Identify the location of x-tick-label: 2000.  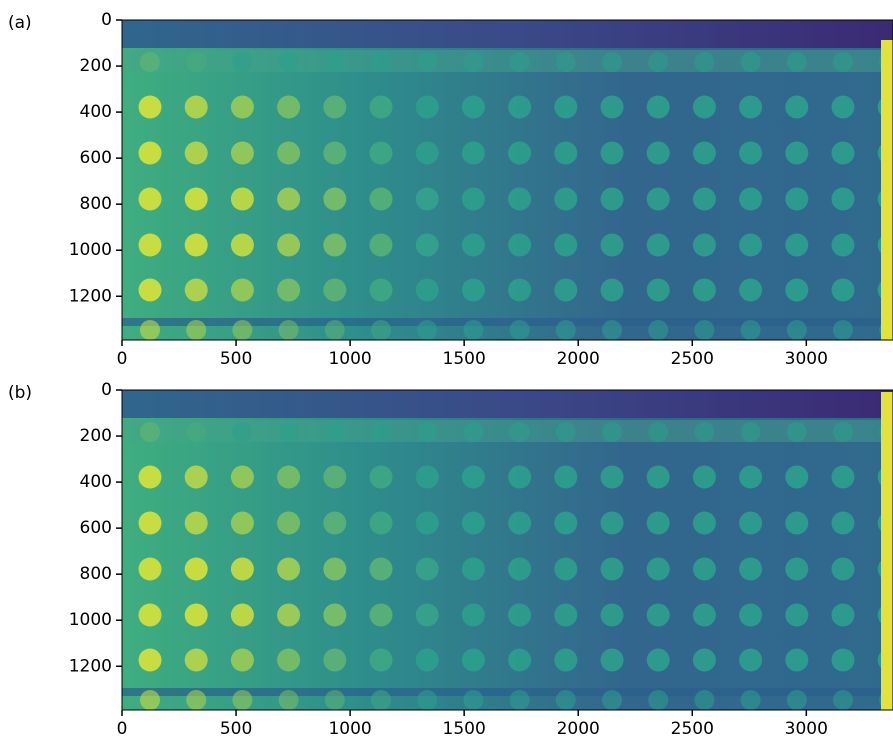
(578, 729).